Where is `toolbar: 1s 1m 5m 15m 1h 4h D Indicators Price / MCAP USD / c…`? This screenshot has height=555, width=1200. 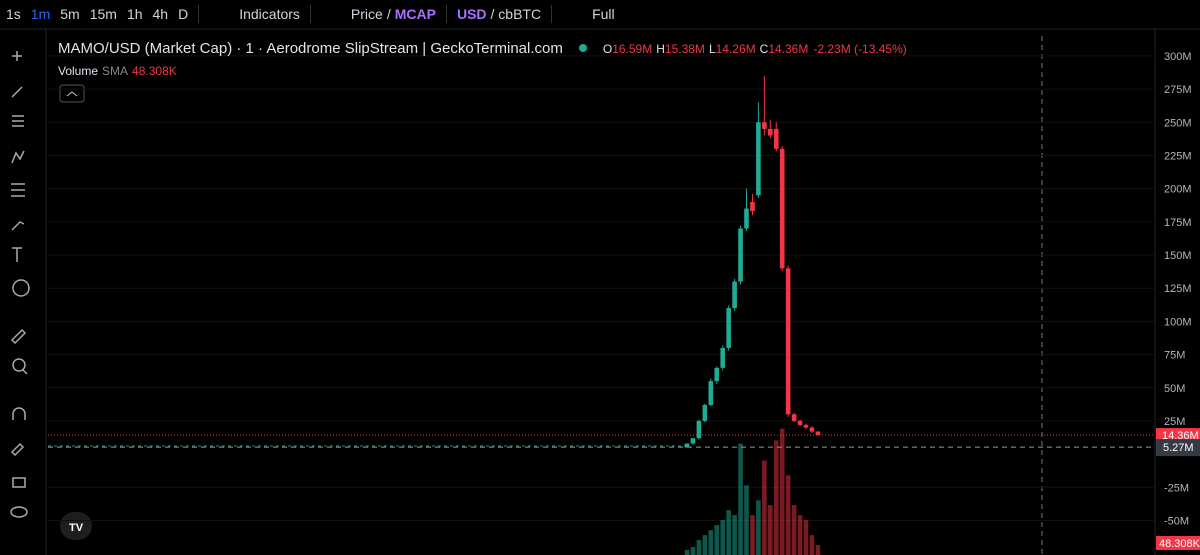 toolbar: 1s 1m 5m 15m 1h 4h D Indicators Price / MCAP USD / c… is located at coordinates (600, 14).